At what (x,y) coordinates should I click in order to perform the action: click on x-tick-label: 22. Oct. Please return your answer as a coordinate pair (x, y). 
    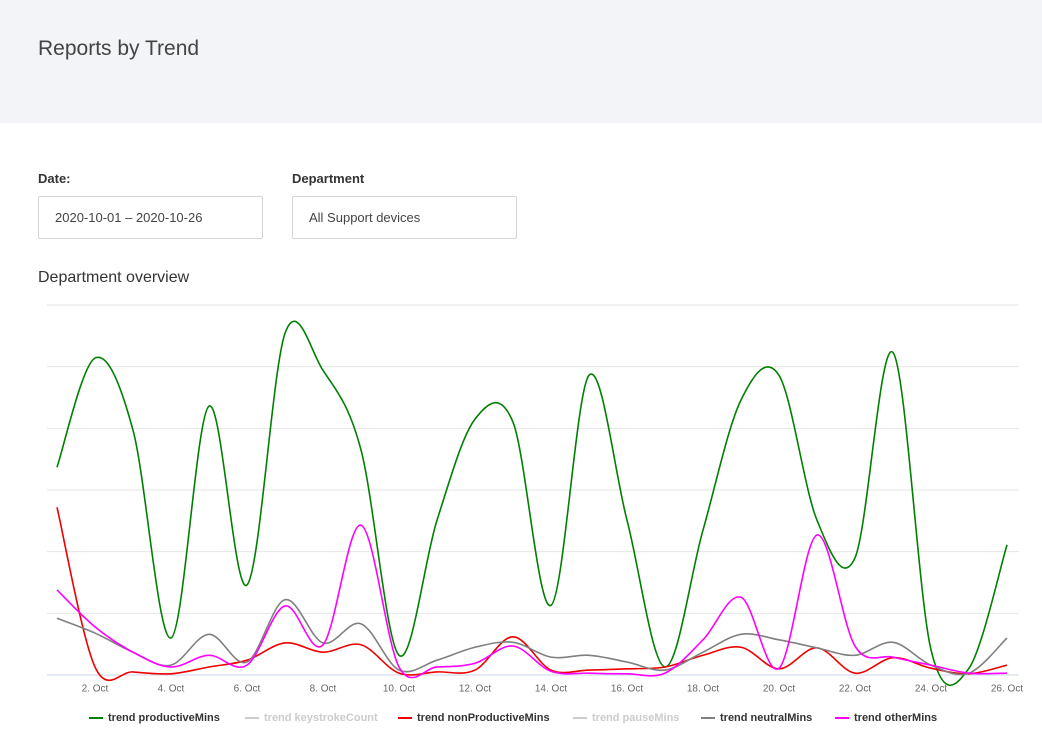
    Looking at the image, I should click on (855, 689).